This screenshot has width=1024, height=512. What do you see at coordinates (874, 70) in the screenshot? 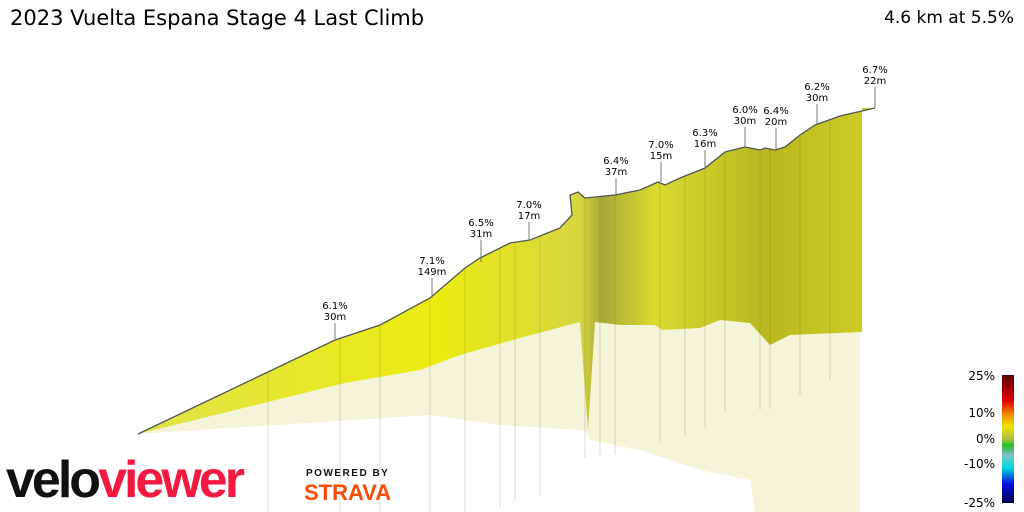
I see `segment-gradient: 6.7%` at bounding box center [874, 70].